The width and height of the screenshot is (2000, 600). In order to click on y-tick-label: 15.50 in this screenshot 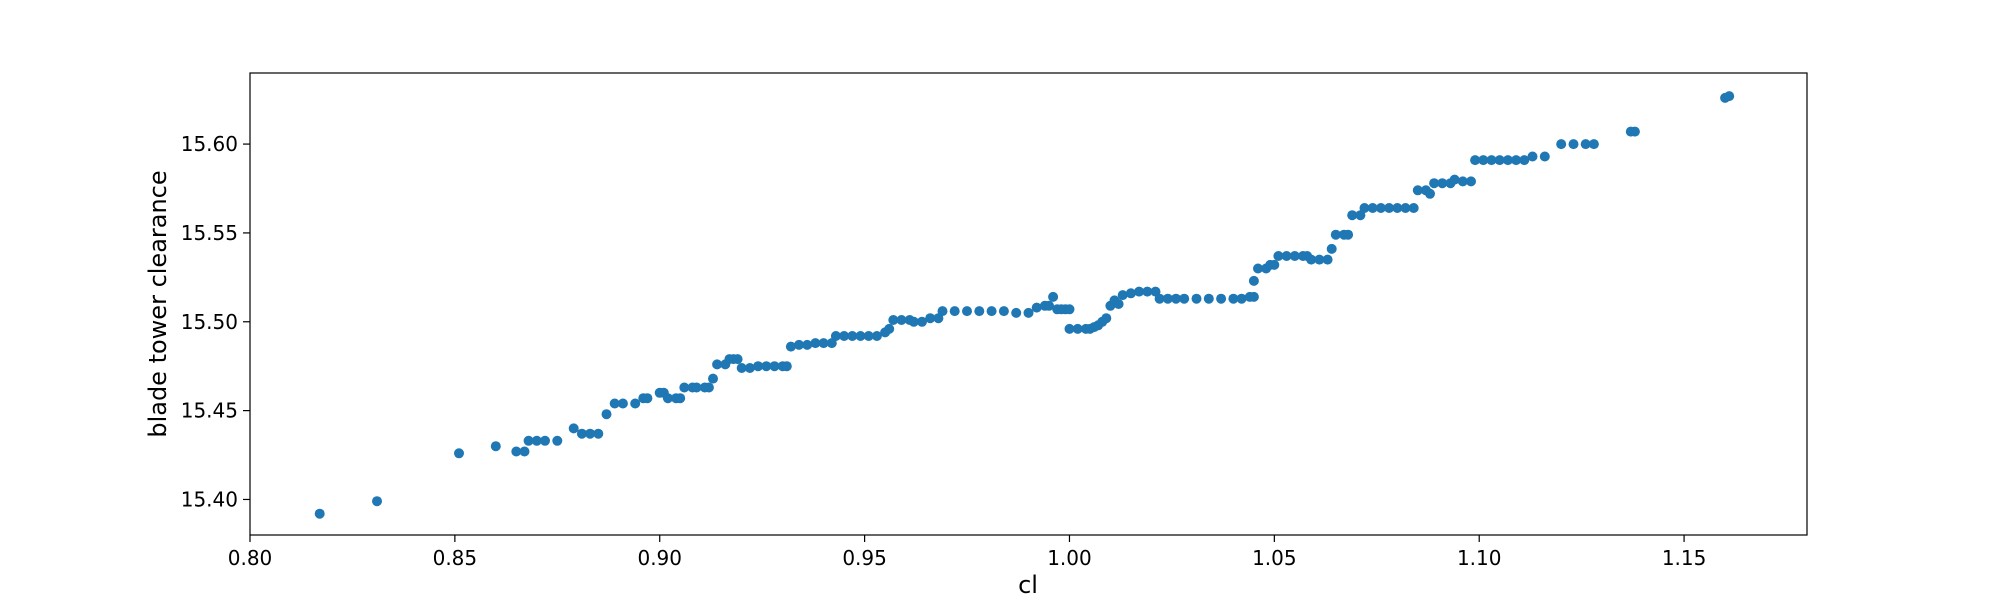, I will do `click(209, 322)`.